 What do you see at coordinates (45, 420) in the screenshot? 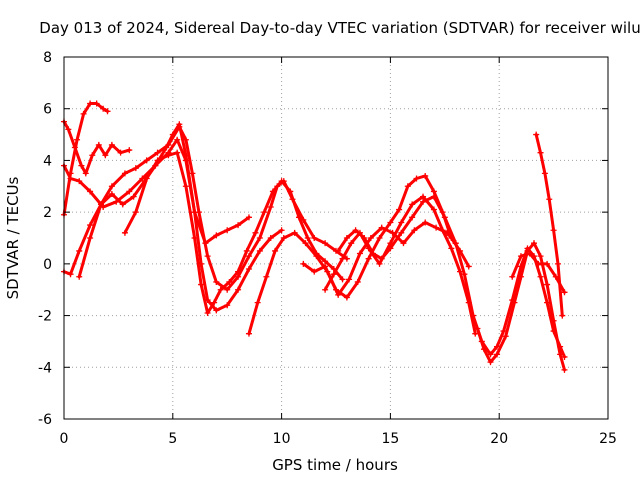
I see `y-tick-label: -6` at bounding box center [45, 420].